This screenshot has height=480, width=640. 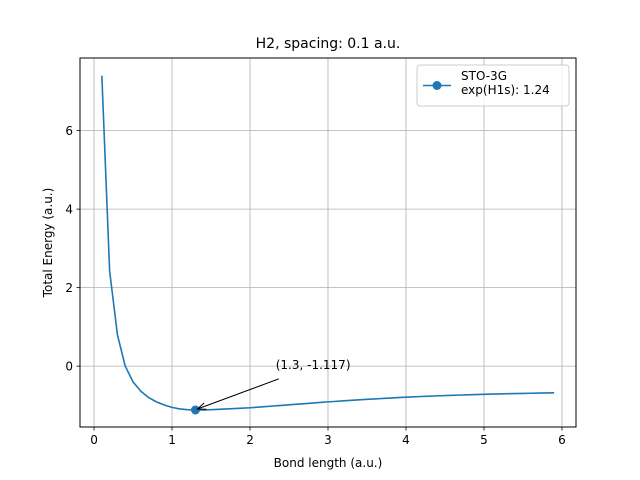 What do you see at coordinates (69, 131) in the screenshot?
I see `y-tick-label: 6` at bounding box center [69, 131].